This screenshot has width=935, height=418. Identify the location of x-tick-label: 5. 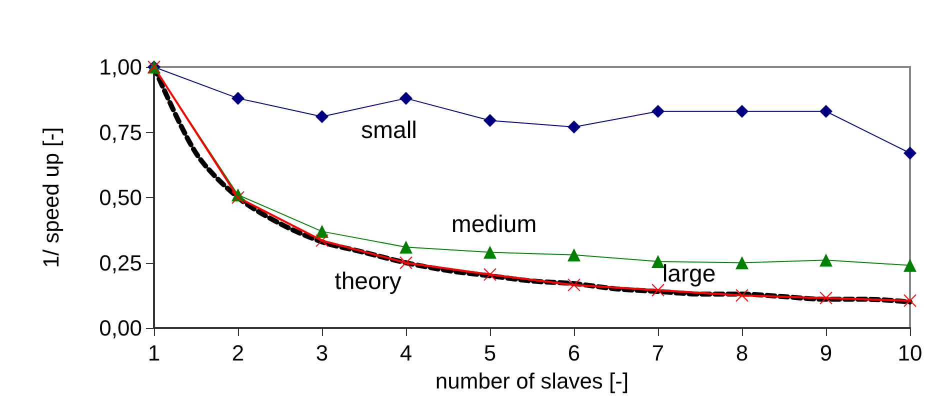
(490, 353).